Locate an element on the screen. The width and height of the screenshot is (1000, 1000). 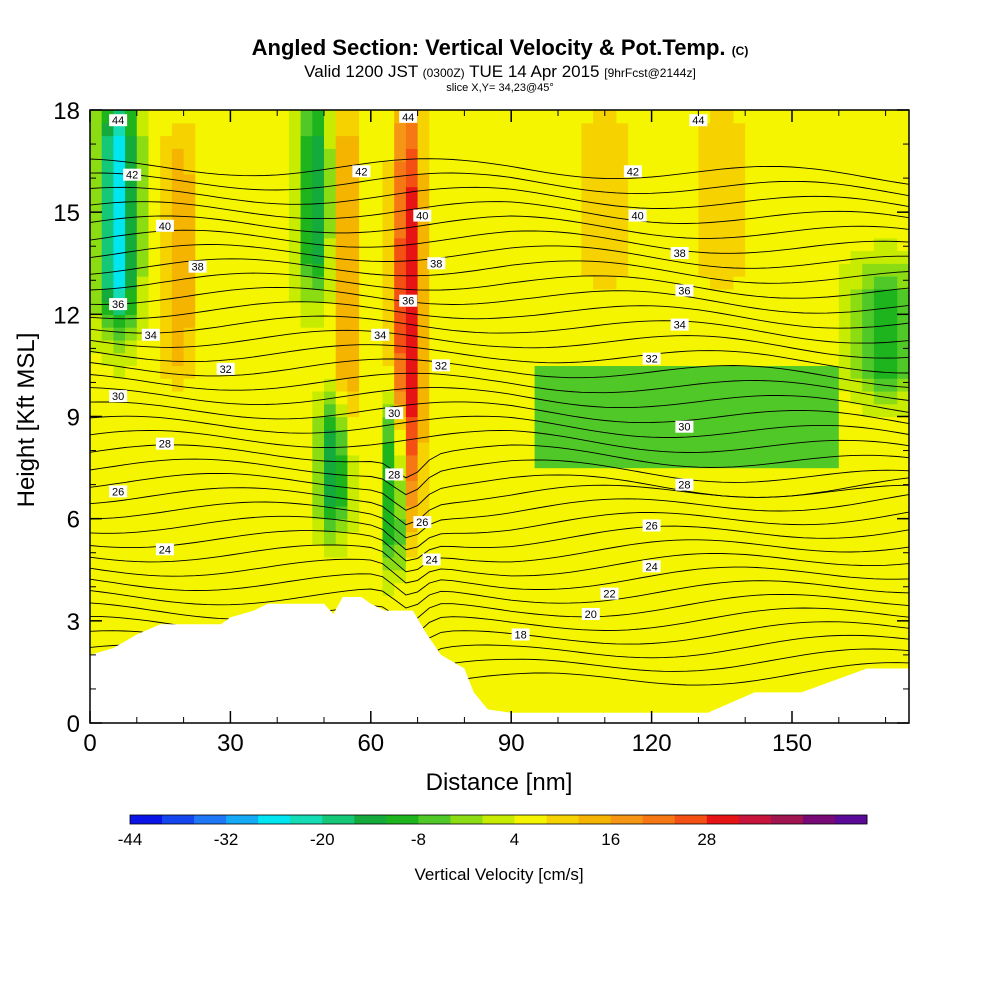
valid-date: TUE 14 Apr 2015 is located at coordinates (534, 71).